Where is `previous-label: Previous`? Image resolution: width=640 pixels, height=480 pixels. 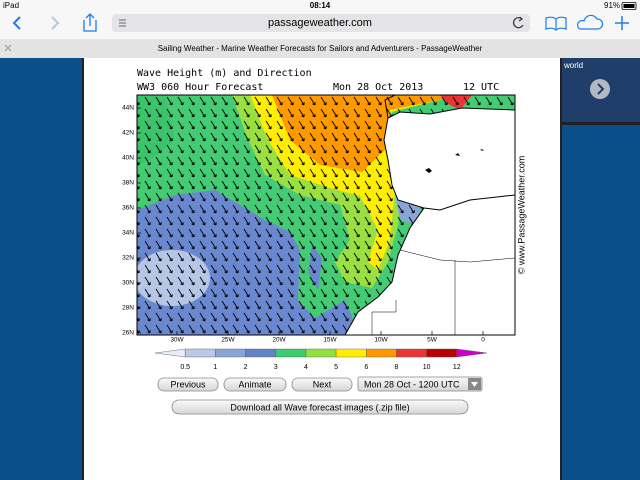
previous-label: Previous is located at coordinates (188, 384).